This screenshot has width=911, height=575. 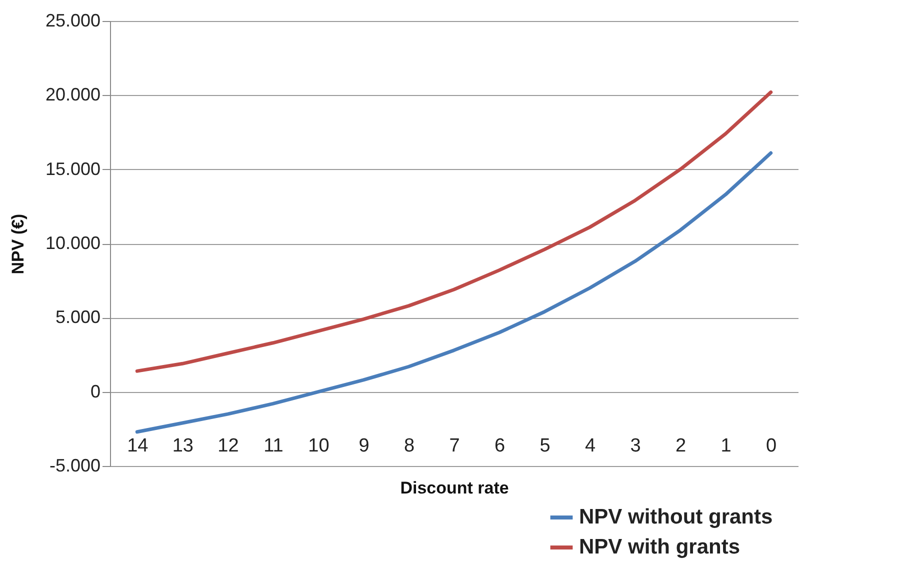 I want to click on x-tick-label: 7, so click(x=454, y=445).